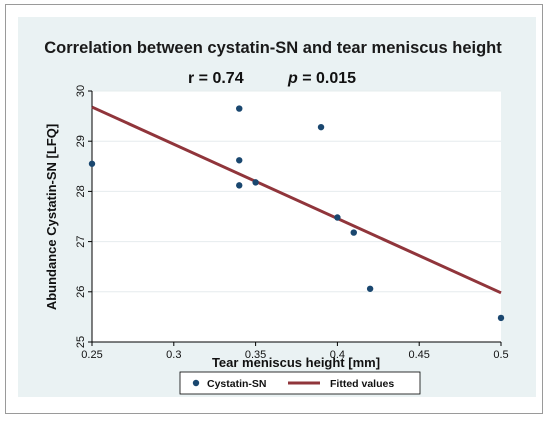  I want to click on p-symbol: p, so click(292, 78).